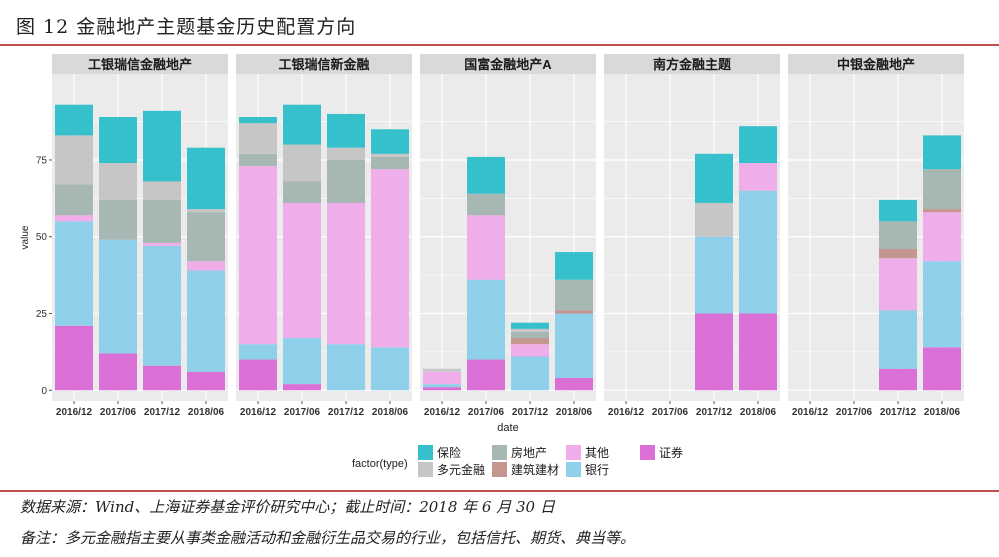 Image resolution: width=999 pixels, height=557 pixels. I want to click on facet-title: 国富金融地产A, so click(508, 64).